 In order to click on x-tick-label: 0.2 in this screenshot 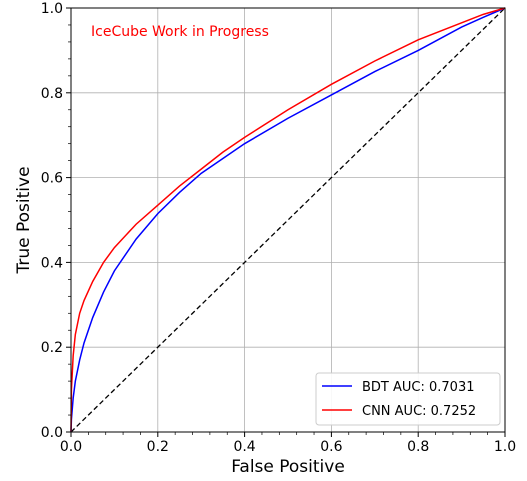, I will do `click(158, 447)`.